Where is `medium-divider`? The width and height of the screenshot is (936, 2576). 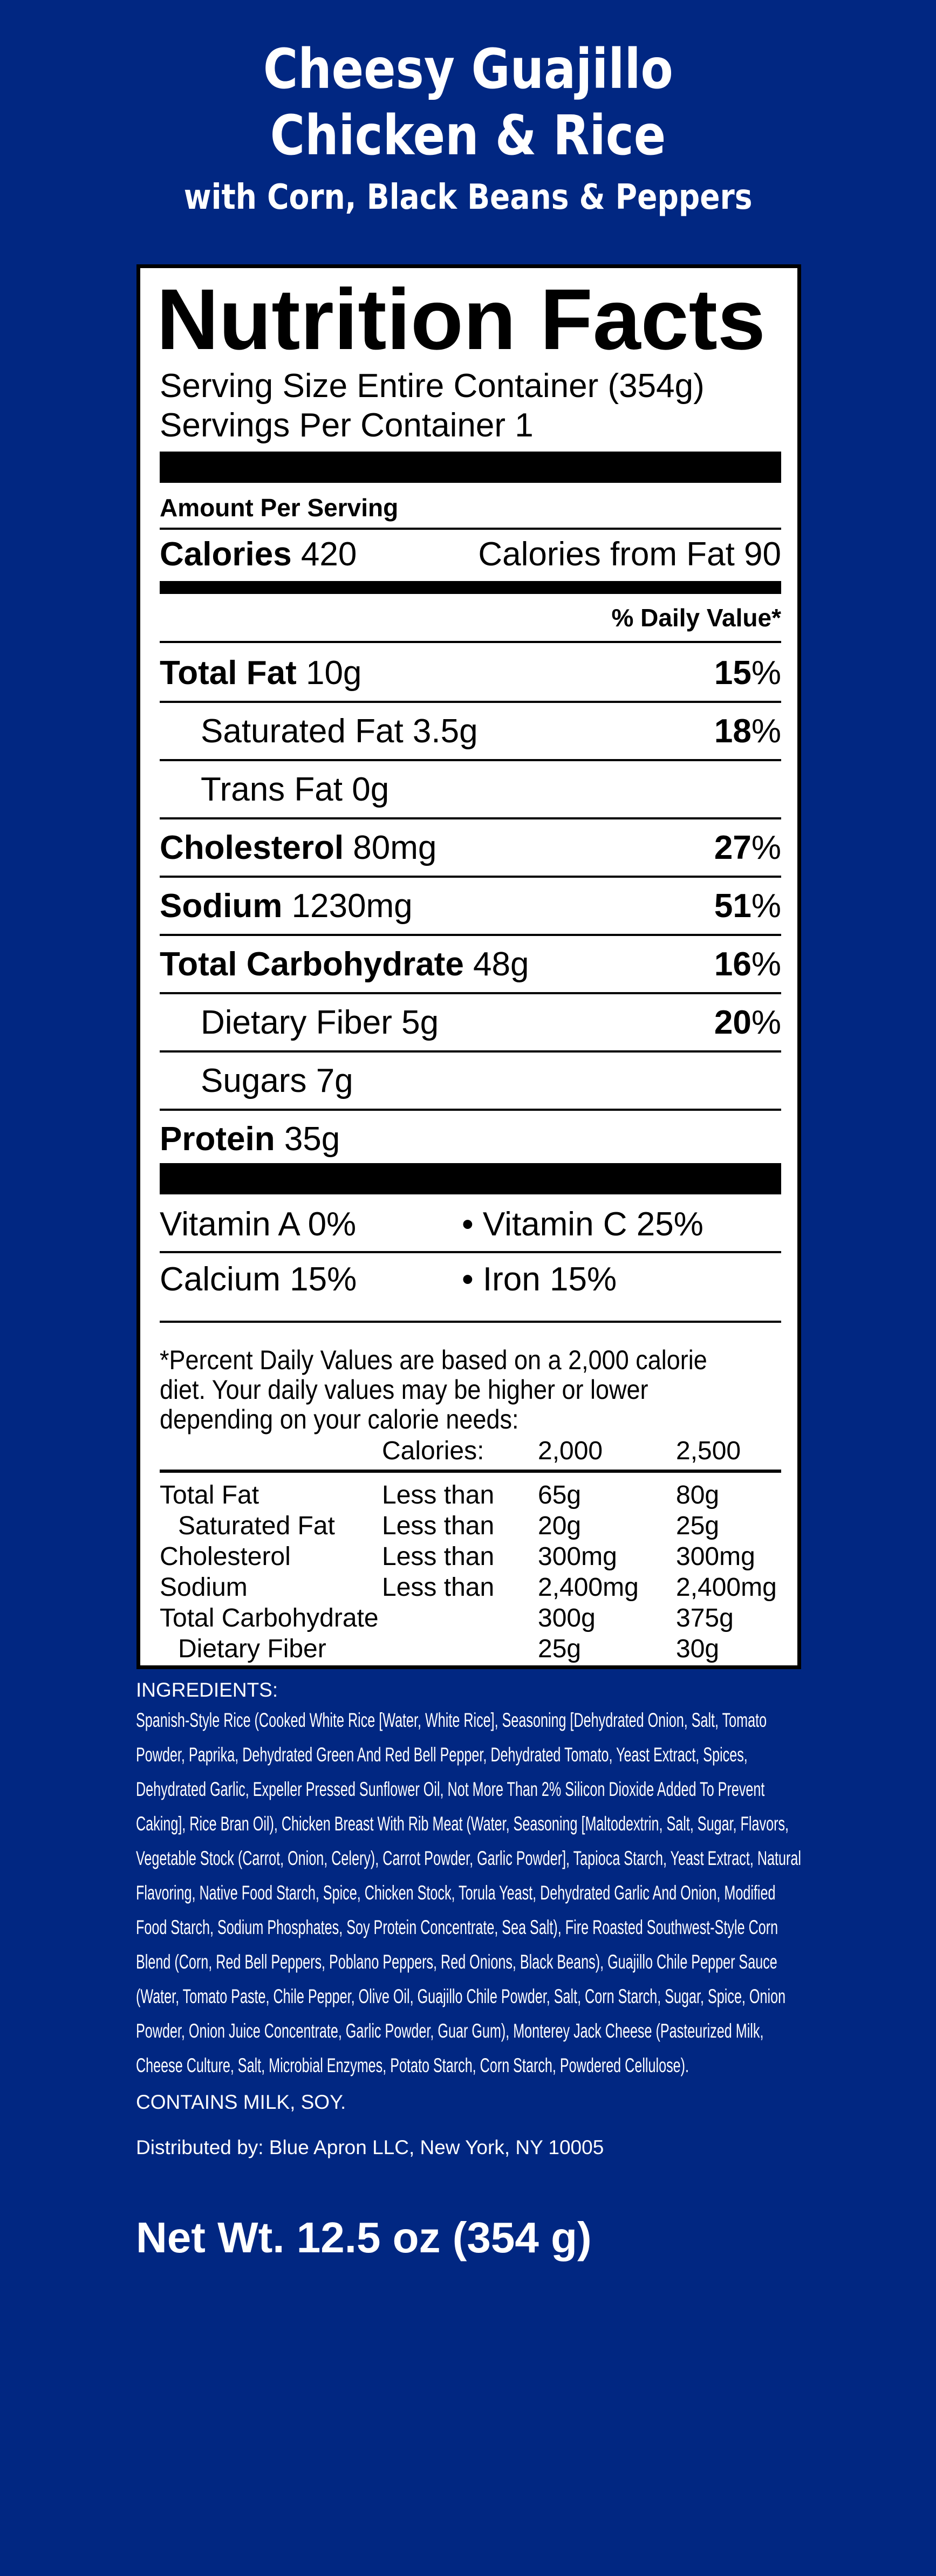
medium-divider is located at coordinates (470, 587).